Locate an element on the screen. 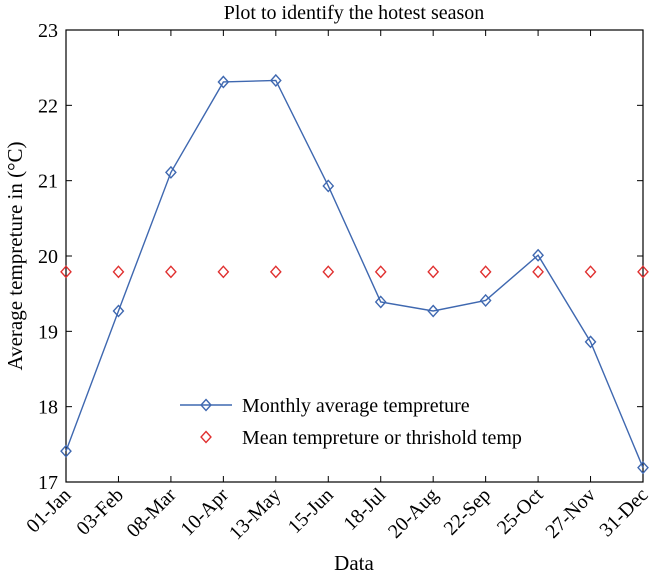 This screenshot has height=575, width=650. y-tick-label: 21 is located at coordinates (48, 182).